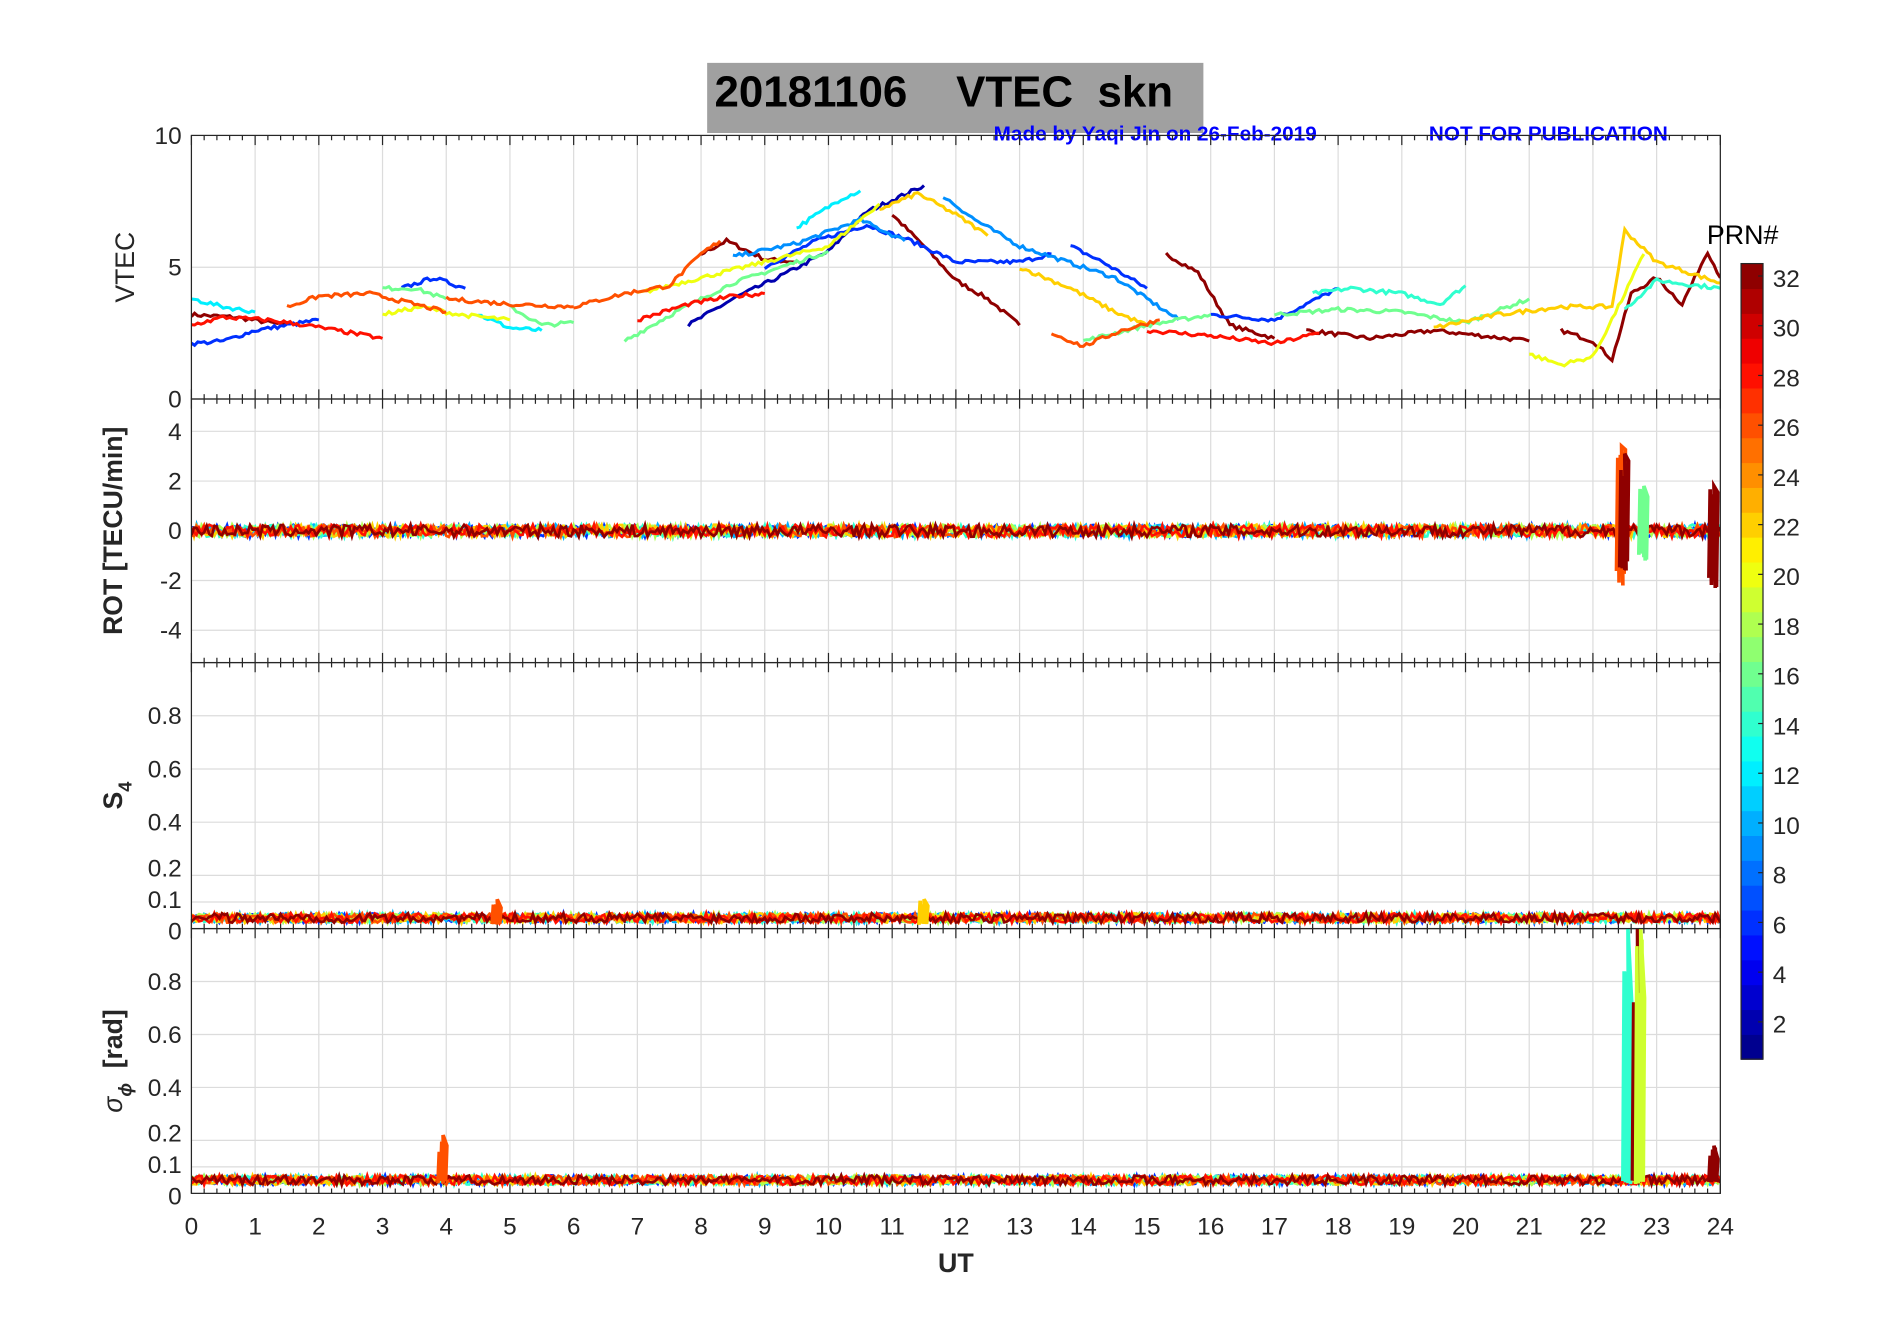  What do you see at coordinates (165, 1088) in the screenshot?
I see `y-tick-label: 0.4` at bounding box center [165, 1088].